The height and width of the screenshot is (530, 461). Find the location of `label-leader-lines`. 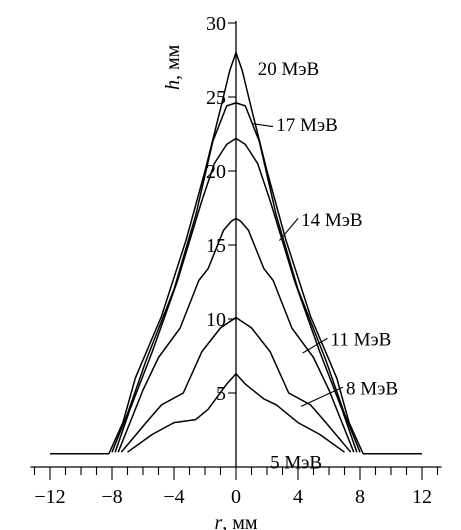

label-leader-lines is located at coordinates (297, 265).